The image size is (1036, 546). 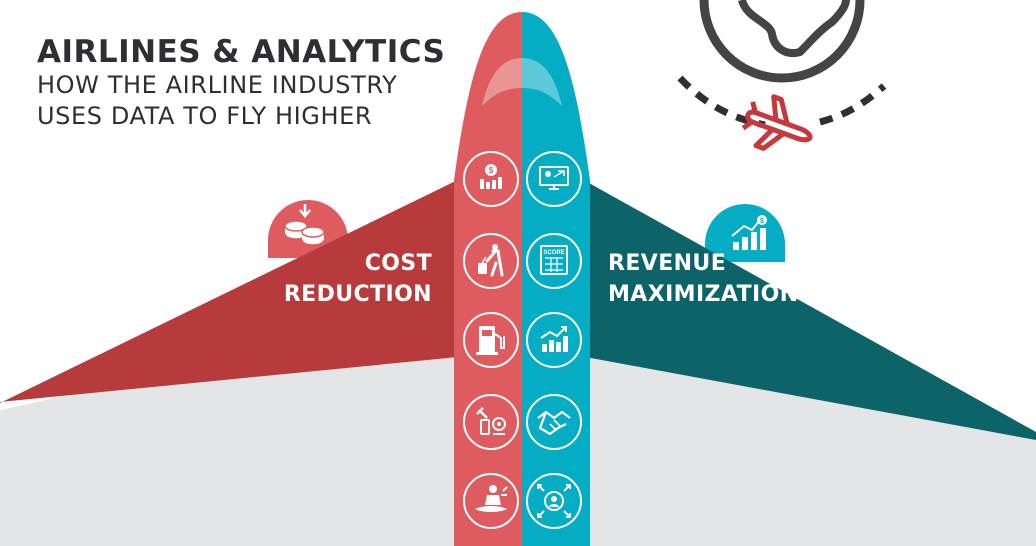 What do you see at coordinates (553, 253) in the screenshot?
I see `score-text: SCORE` at bounding box center [553, 253].